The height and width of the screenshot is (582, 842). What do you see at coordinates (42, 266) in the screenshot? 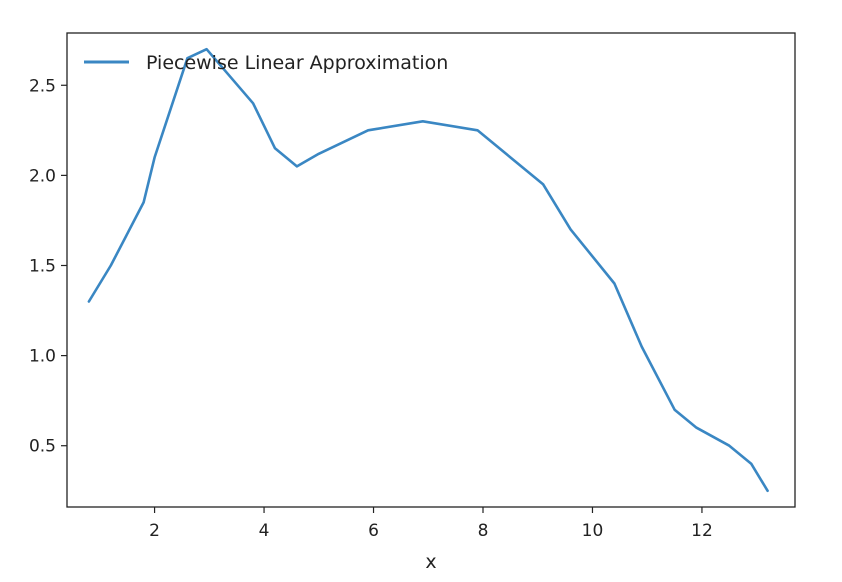
I see `y-tick-label: 1.5` at bounding box center [42, 266].